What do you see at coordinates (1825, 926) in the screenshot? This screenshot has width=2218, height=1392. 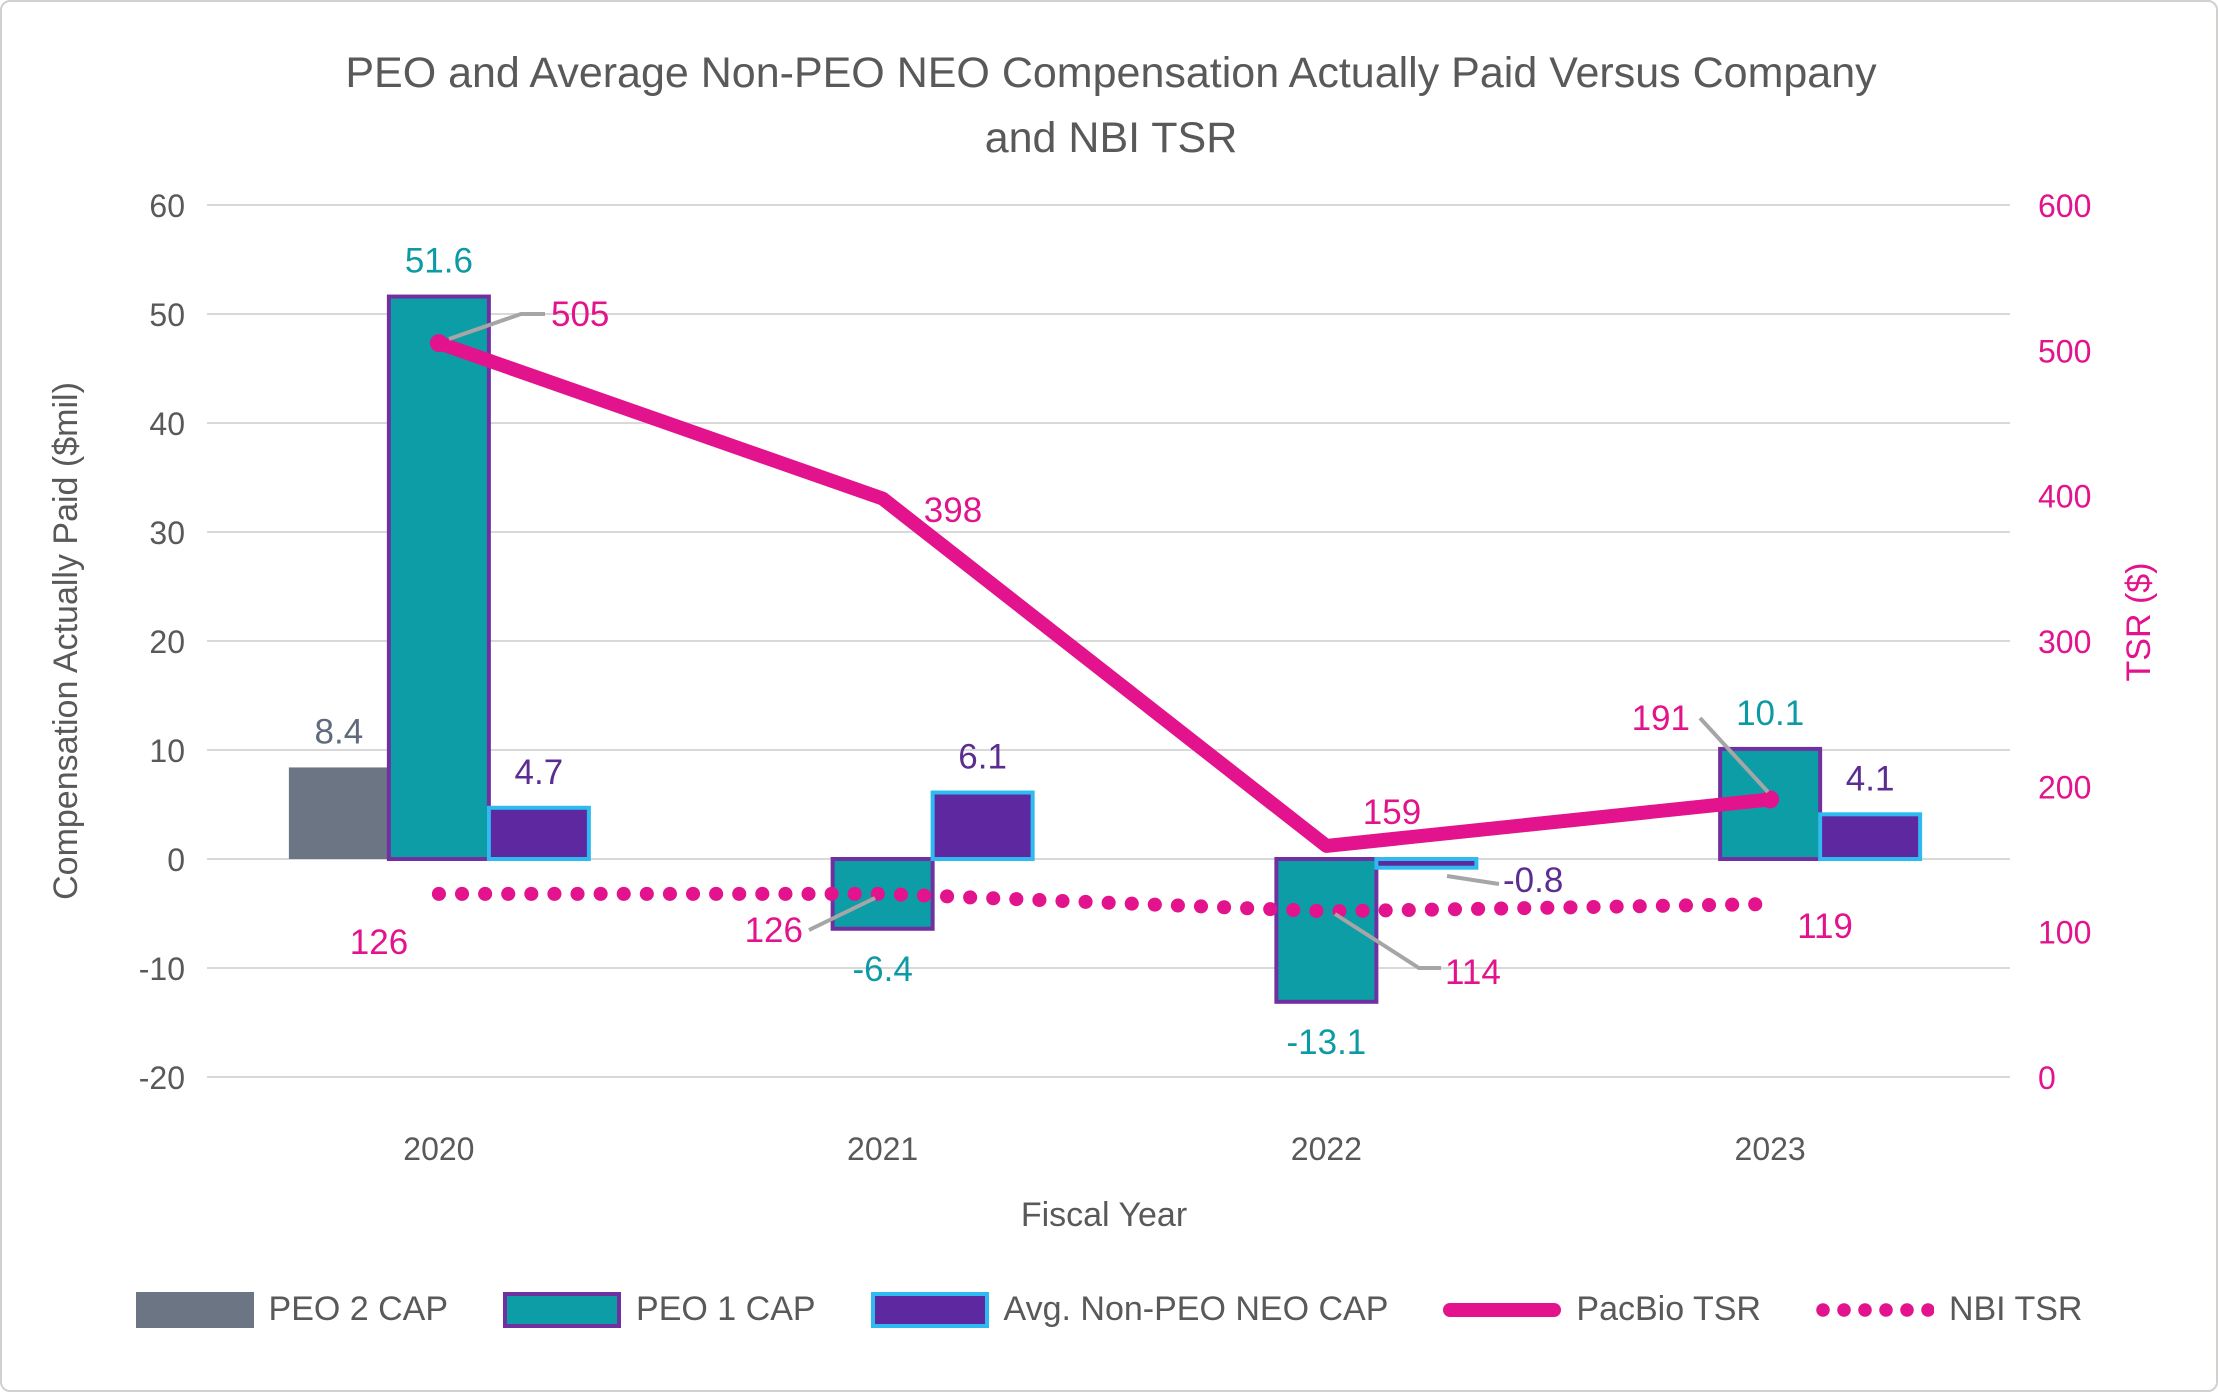 I see `data-label: 119` at bounding box center [1825, 926].